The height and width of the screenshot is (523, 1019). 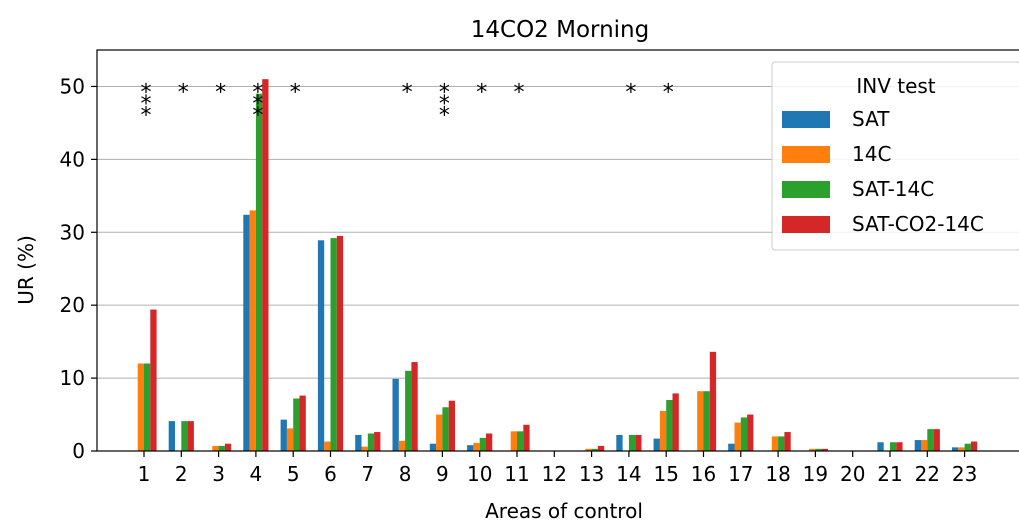 What do you see at coordinates (405, 474) in the screenshot?
I see `x-tick-label: 8` at bounding box center [405, 474].